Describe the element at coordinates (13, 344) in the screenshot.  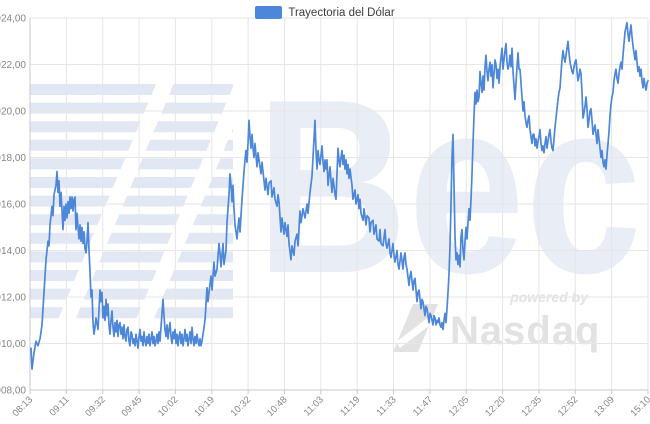
I see `svg-text: $910,00` at that location.